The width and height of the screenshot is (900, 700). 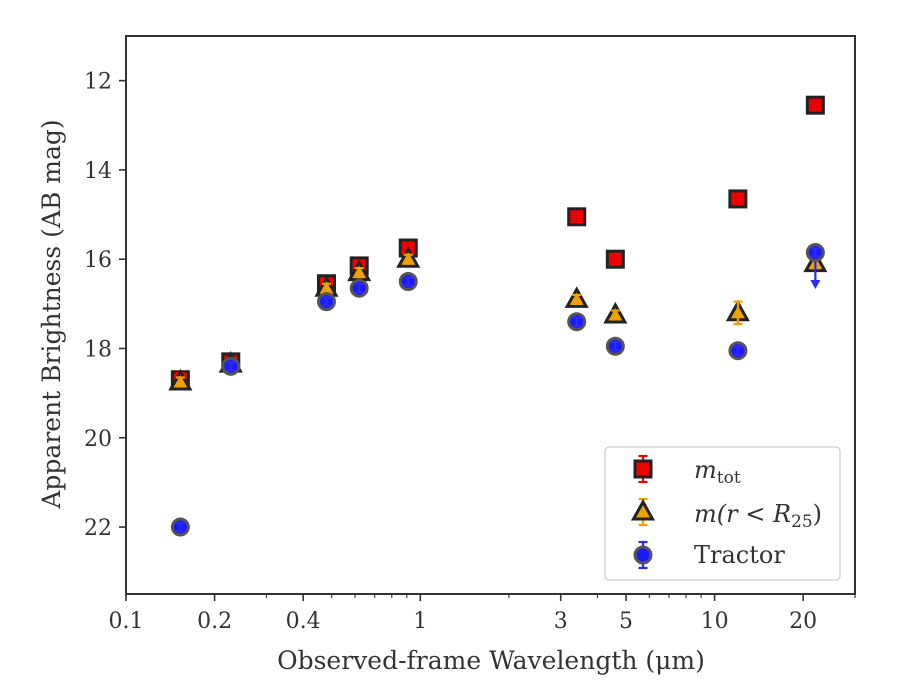 I want to click on x-tick-label: 10, so click(x=715, y=621).